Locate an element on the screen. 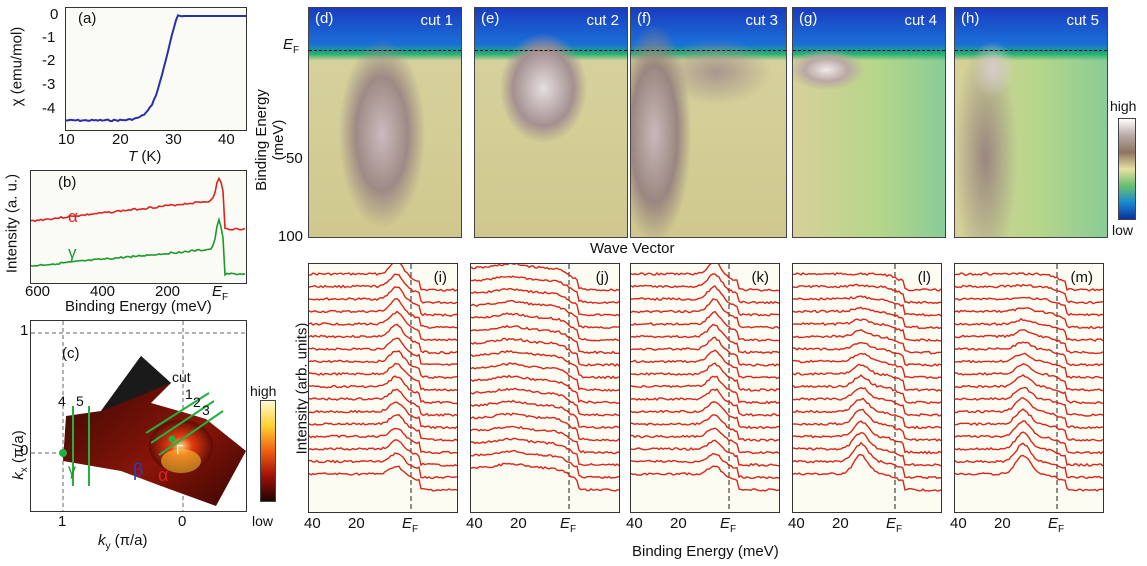 The image size is (1147, 566). arpes-xlabel: Wave Vector is located at coordinates (632, 248).